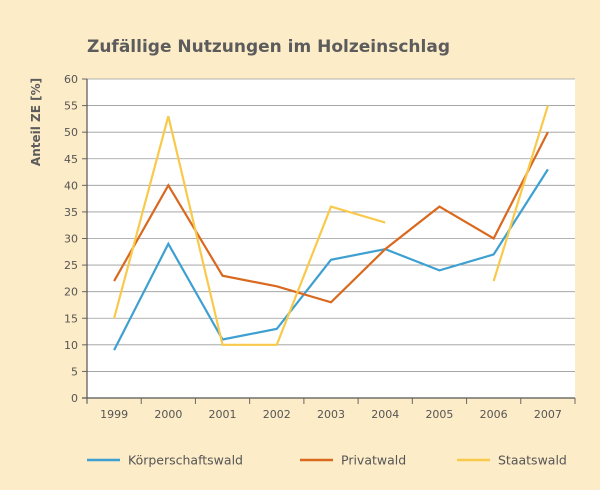 The height and width of the screenshot is (490, 600). What do you see at coordinates (548, 414) in the screenshot?
I see `x-tick-label: 2007` at bounding box center [548, 414].